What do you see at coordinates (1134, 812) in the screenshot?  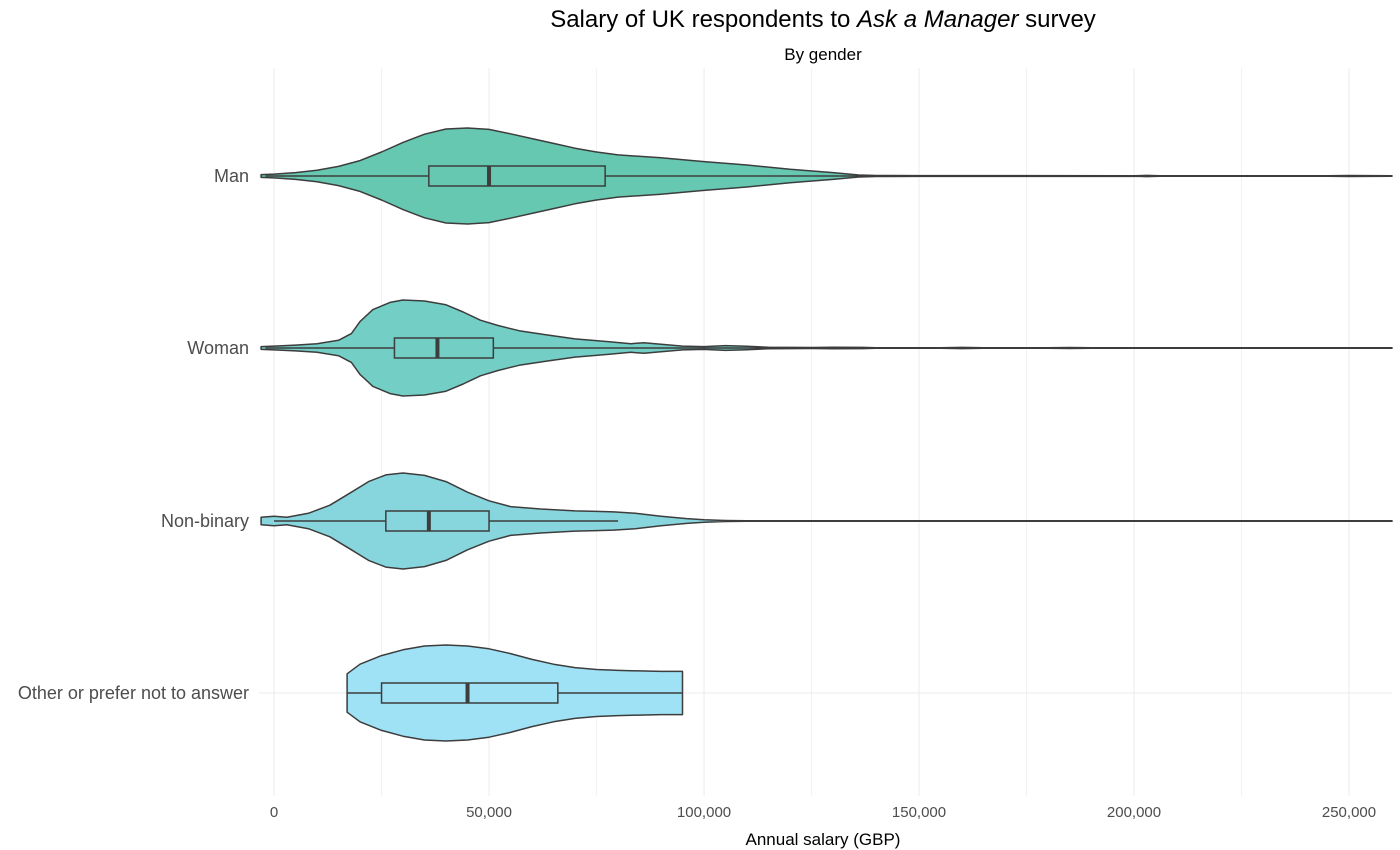 I see `x-tick-label: 200,000` at bounding box center [1134, 812].